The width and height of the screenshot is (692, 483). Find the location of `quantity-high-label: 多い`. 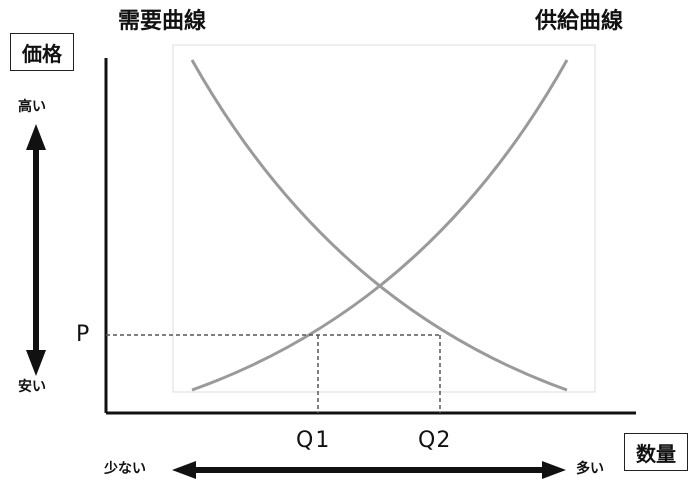

quantity-high-label: 多い is located at coordinates (590, 469).